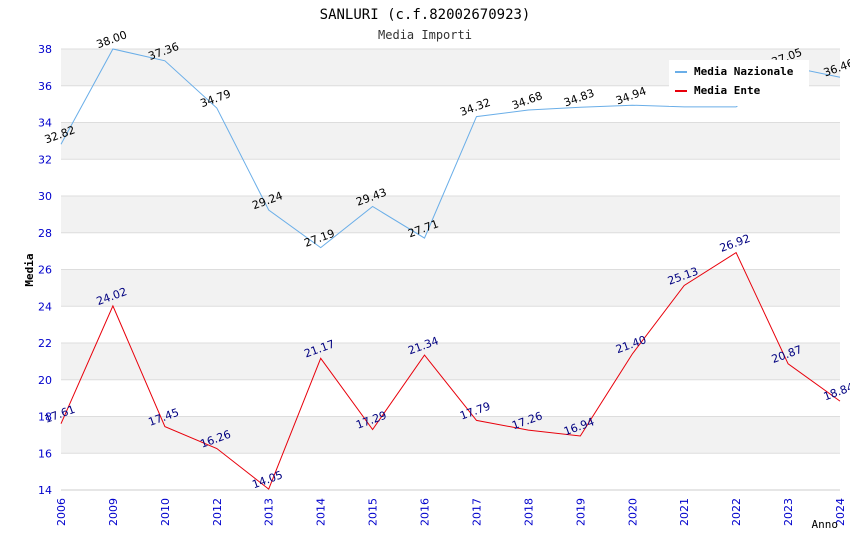 The width and height of the screenshot is (850, 550). What do you see at coordinates (321, 512) in the screenshot?
I see `x-tick-label: 2014` at bounding box center [321, 512].